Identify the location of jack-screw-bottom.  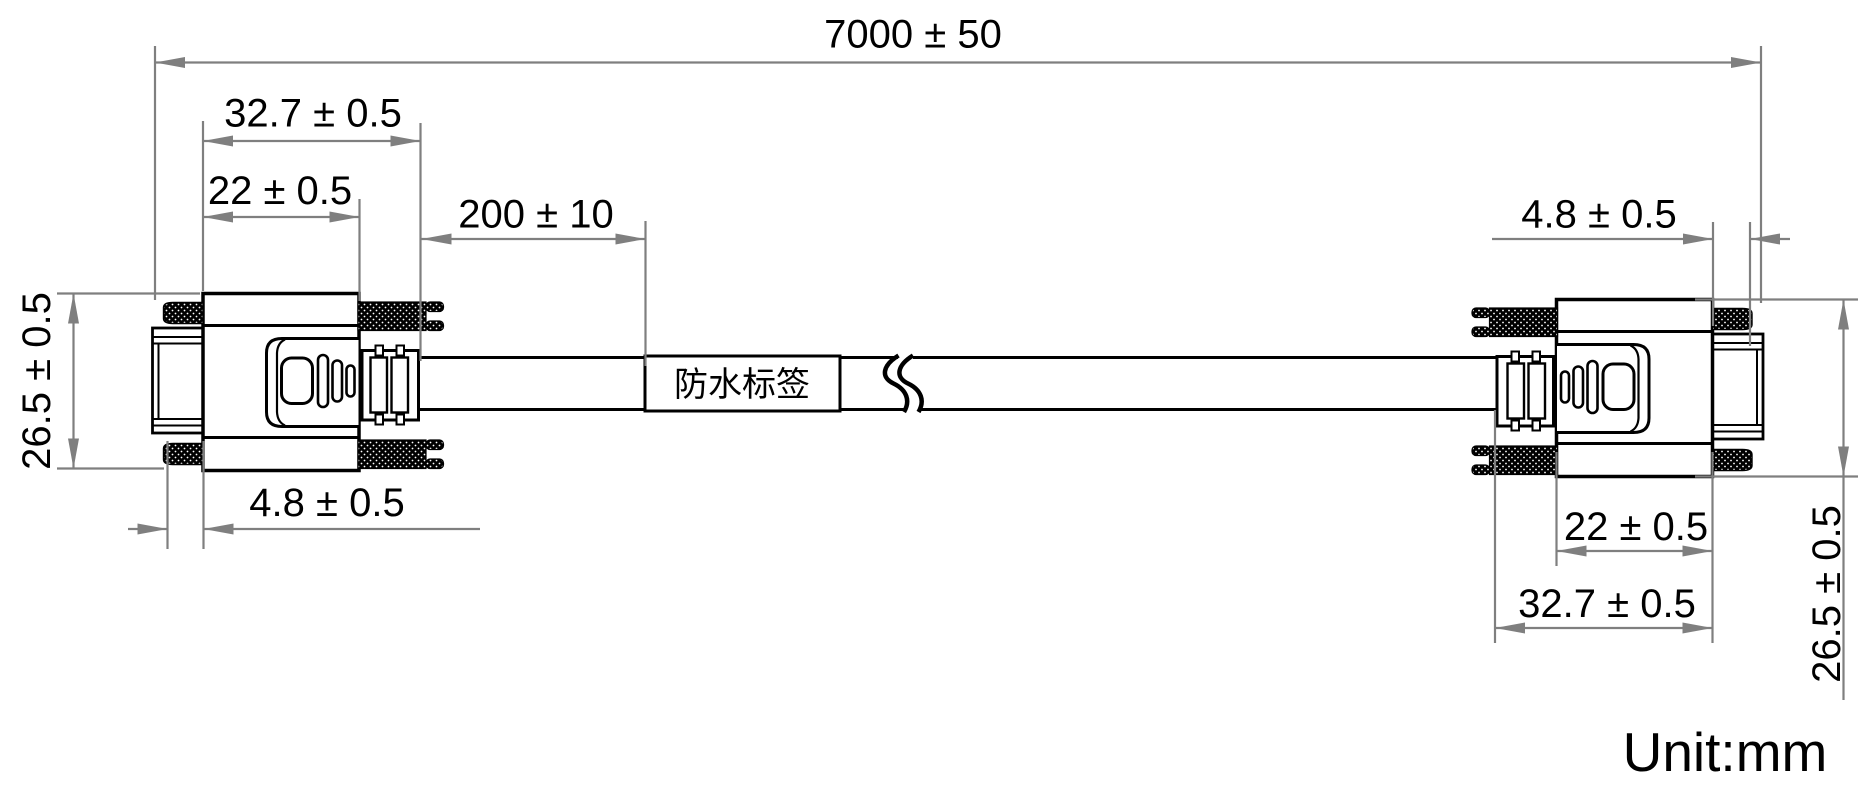
(183, 454).